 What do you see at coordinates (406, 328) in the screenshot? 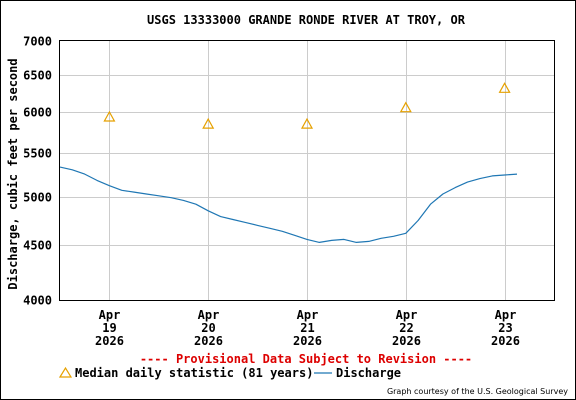
I see `x-tick-label: 22` at bounding box center [406, 328].